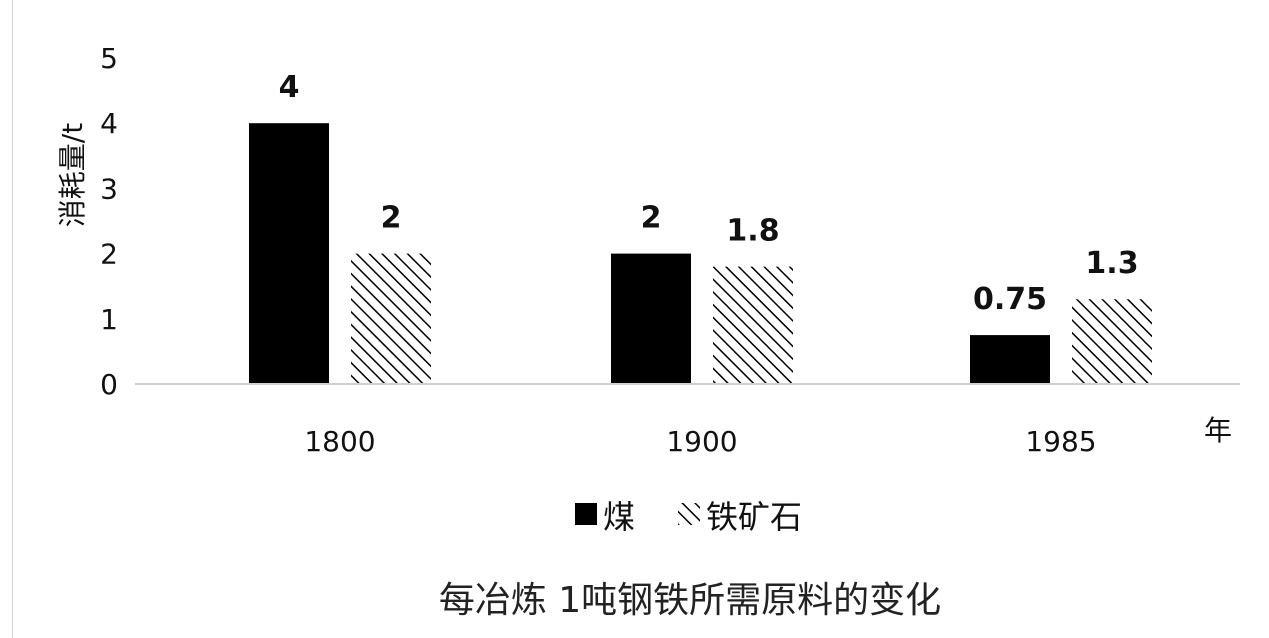 The image size is (1269, 638). Describe the element at coordinates (109, 254) in the screenshot. I see `y-tick-label: 2` at that location.